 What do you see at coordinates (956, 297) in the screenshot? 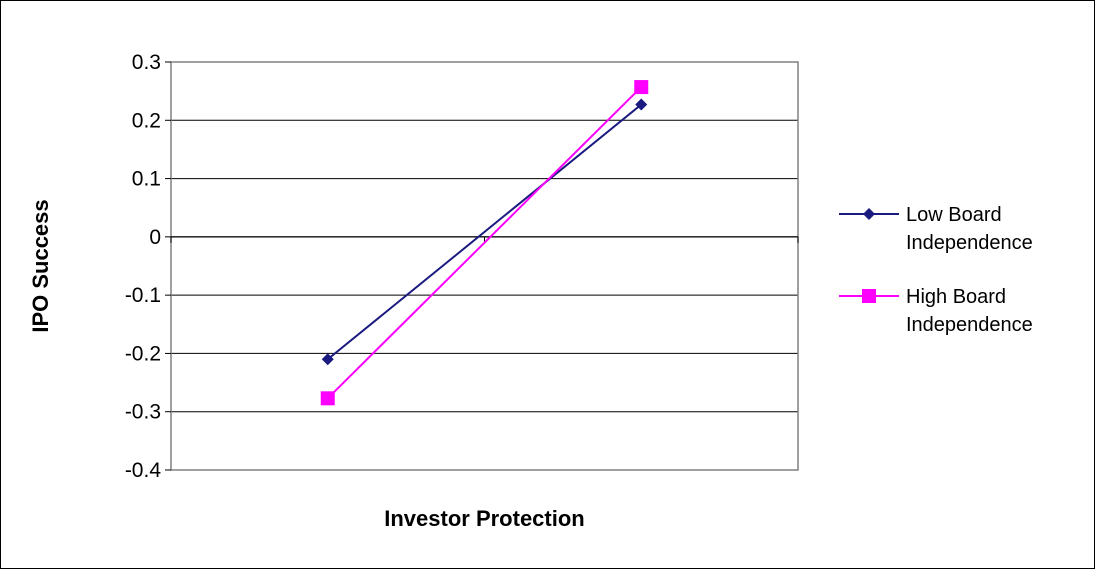
I see `legend-label: High Board` at bounding box center [956, 297].